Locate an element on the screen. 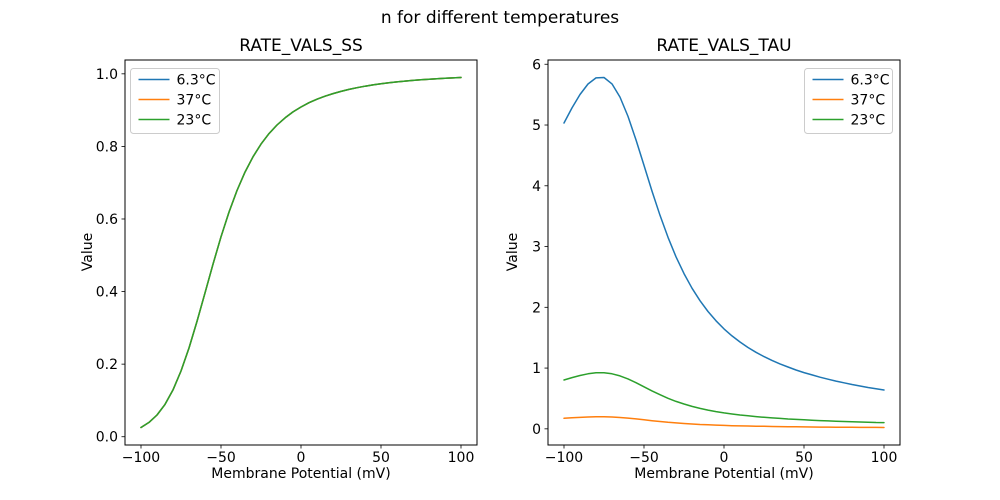  y-tick-label: 0.6 is located at coordinates (107, 220).